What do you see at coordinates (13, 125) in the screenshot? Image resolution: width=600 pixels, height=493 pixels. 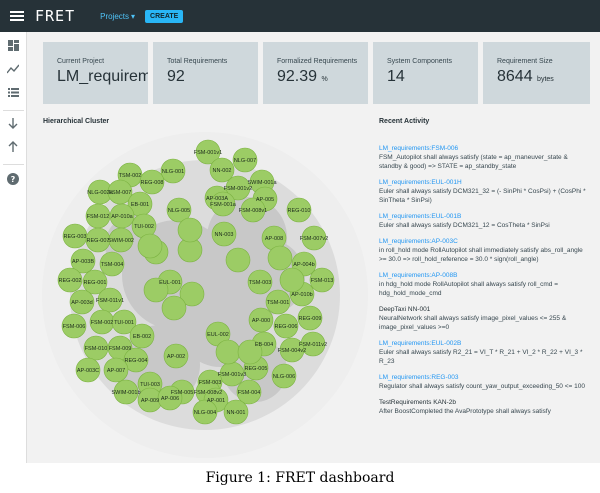 I see `import-icon` at bounding box center [13, 125].